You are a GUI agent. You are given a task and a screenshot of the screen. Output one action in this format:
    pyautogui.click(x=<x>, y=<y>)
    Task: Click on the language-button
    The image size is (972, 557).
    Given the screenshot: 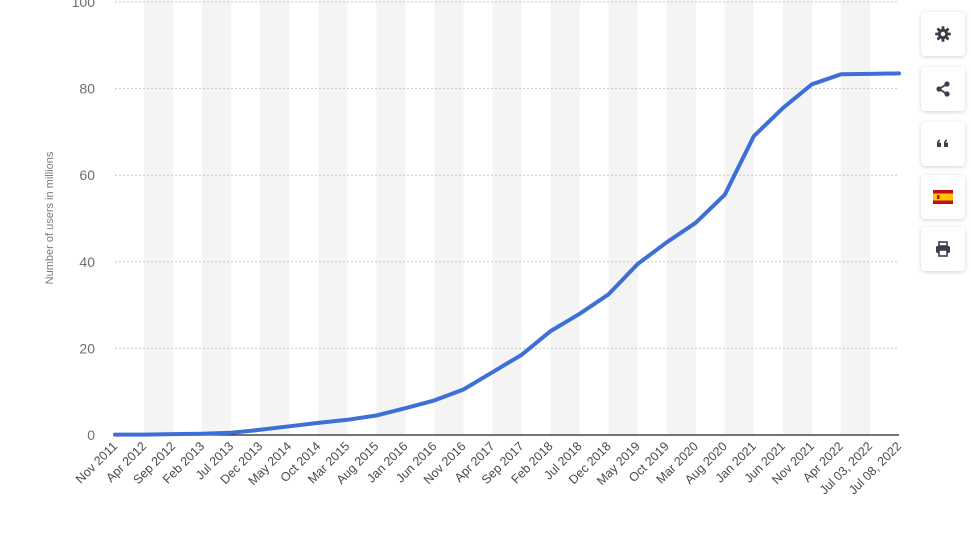 What is the action you would take?
    pyautogui.click(x=943, y=197)
    